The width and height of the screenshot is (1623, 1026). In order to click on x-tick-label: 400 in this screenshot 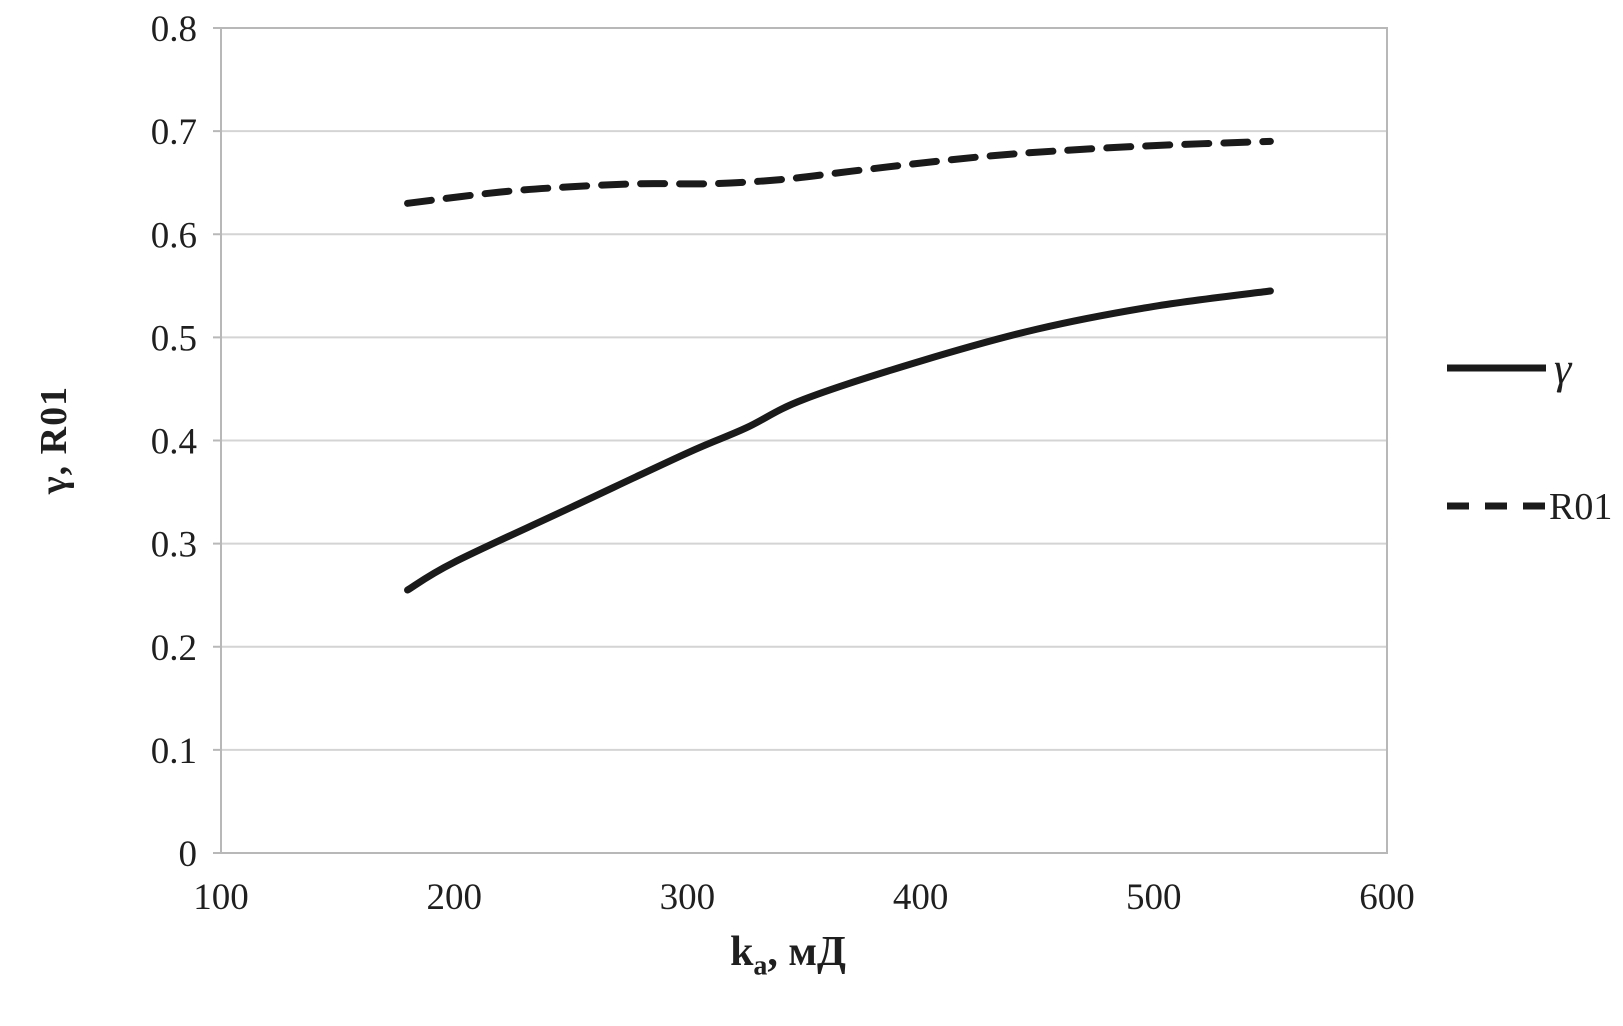, I will do `click(921, 897)`.